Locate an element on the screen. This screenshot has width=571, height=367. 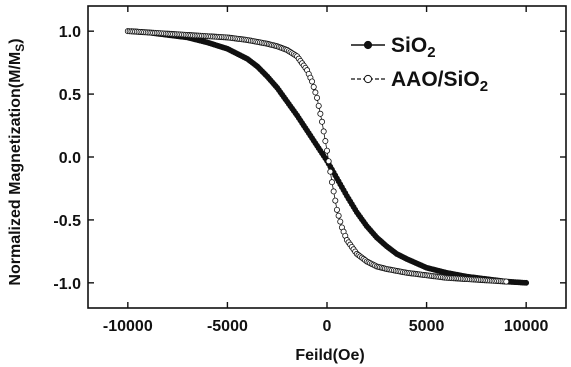
x-axis-label: Feild(Oe) is located at coordinates (329, 355).